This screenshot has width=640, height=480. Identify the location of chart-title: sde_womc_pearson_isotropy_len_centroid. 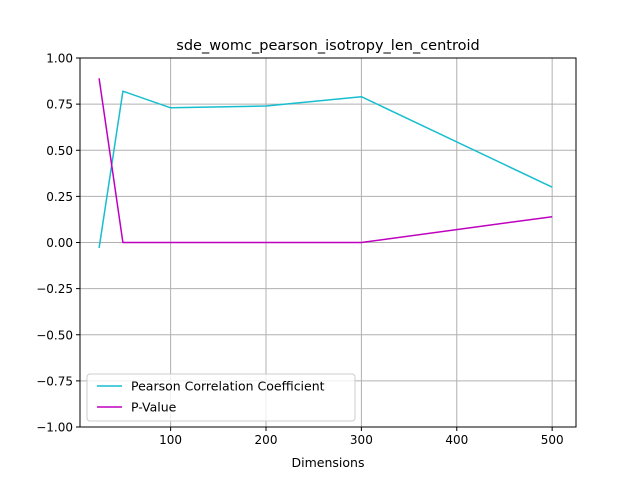
(327, 46).